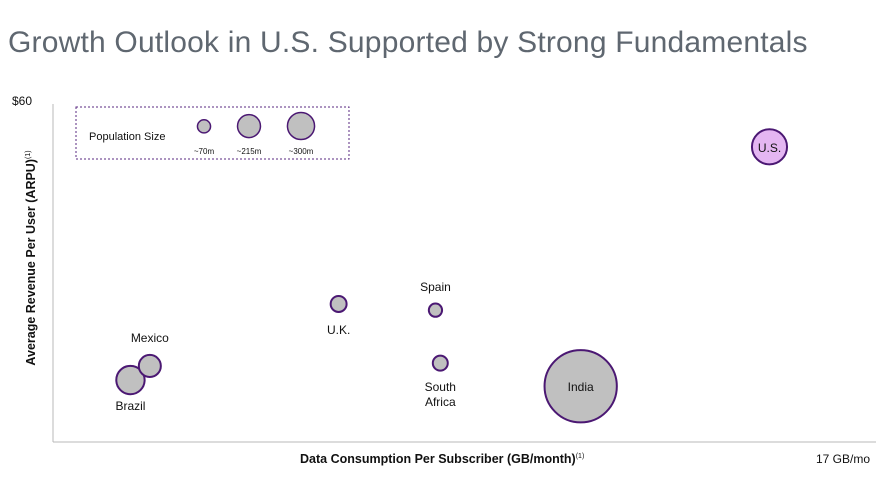  I want to click on data-label: South, so click(440, 387).